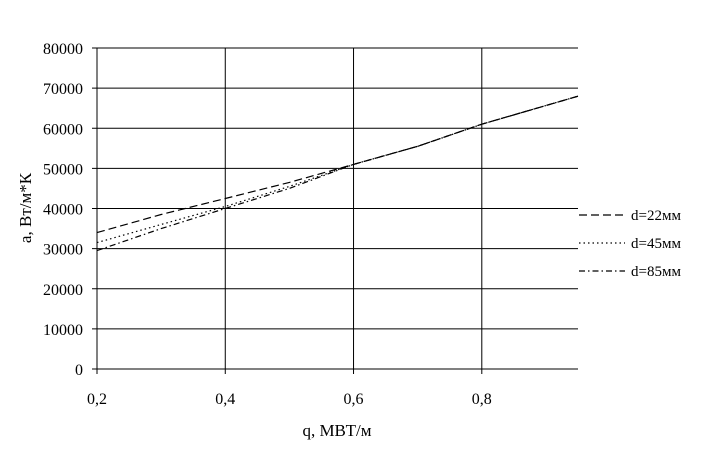 Image resolution: width=701 pixels, height=453 pixels. What do you see at coordinates (336, 430) in the screenshot?
I see `x-axis-title: q, МВТ/м` at bounding box center [336, 430].